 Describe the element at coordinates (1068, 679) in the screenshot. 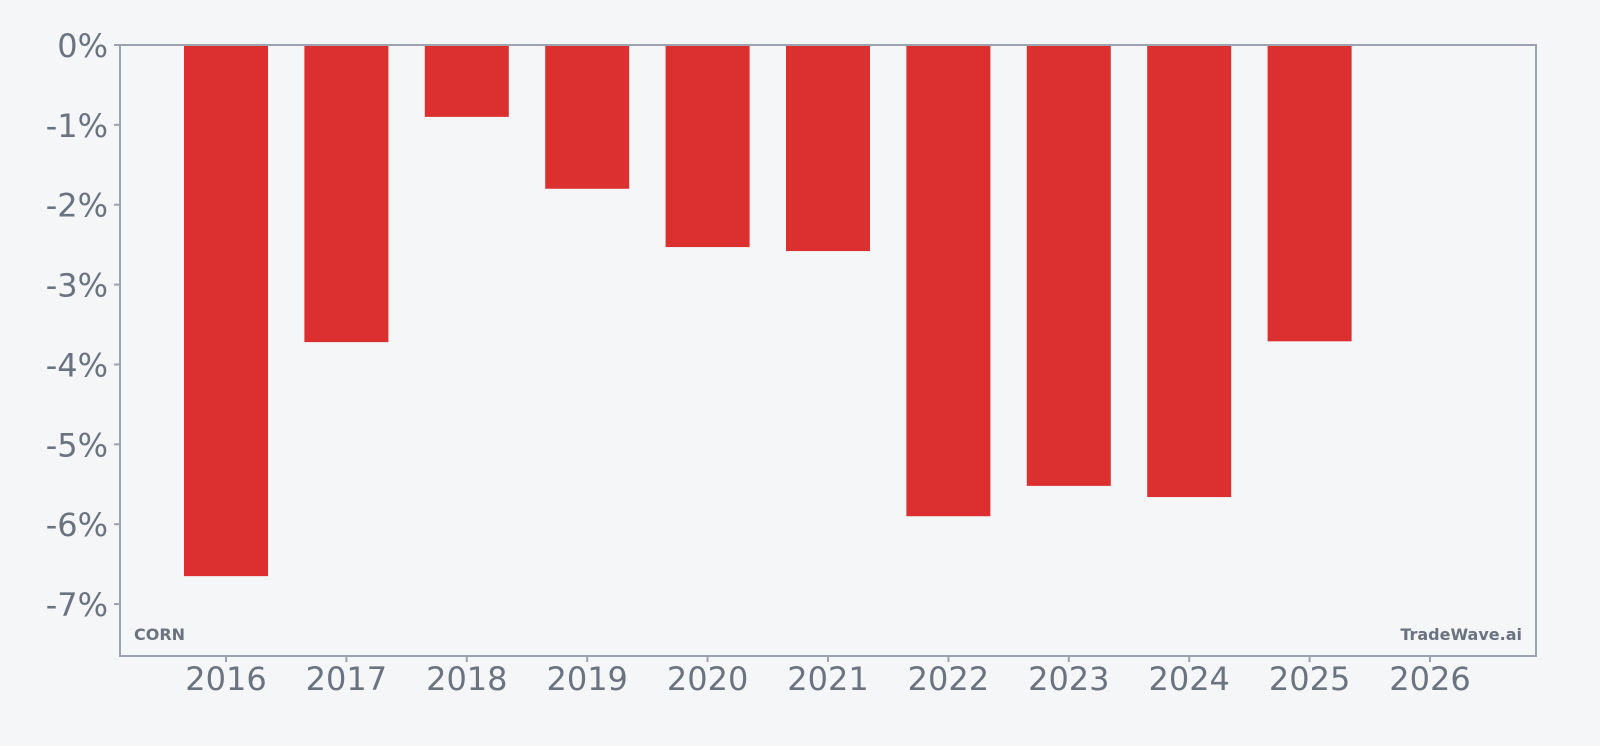

I see `x-tick-label: 2023` at that location.